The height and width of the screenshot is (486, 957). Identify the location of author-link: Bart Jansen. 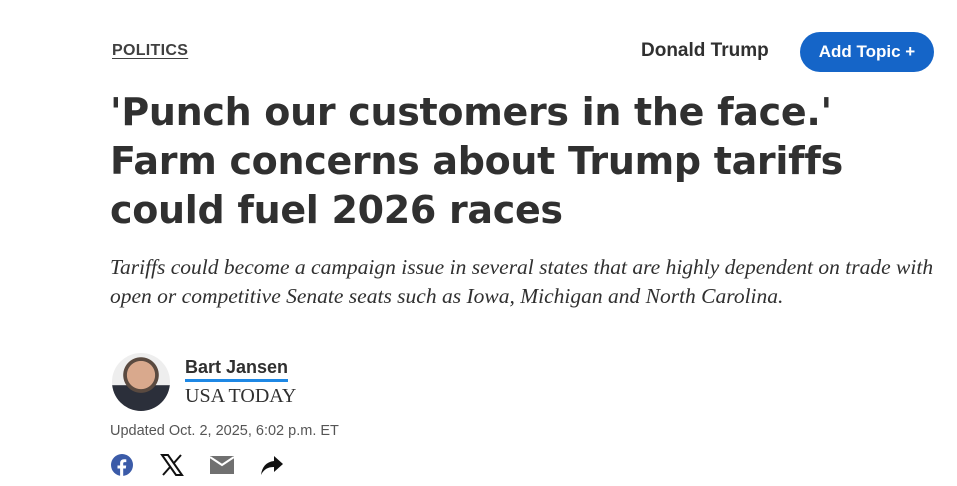
(237, 369).